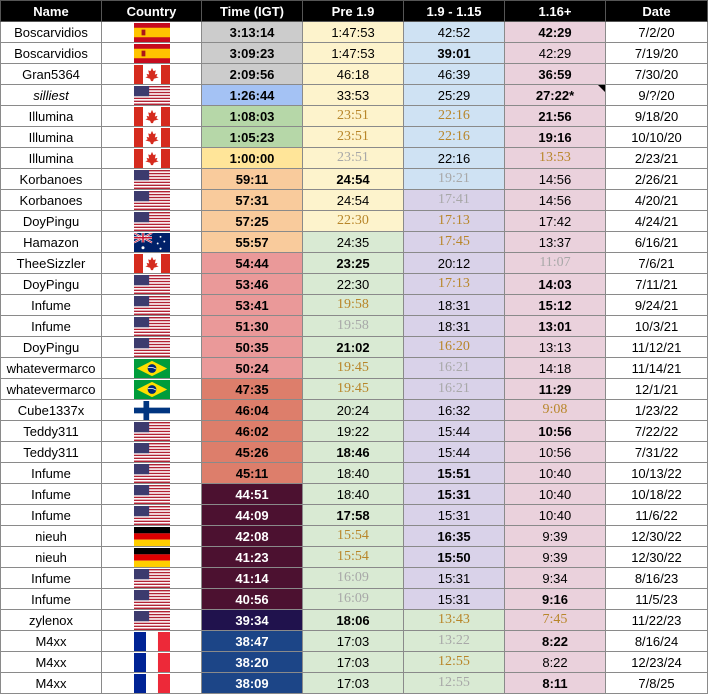 The height and width of the screenshot is (696, 708). Describe the element at coordinates (353, 11) in the screenshot. I see `header-pre-1-9: Pre 1.9` at that location.